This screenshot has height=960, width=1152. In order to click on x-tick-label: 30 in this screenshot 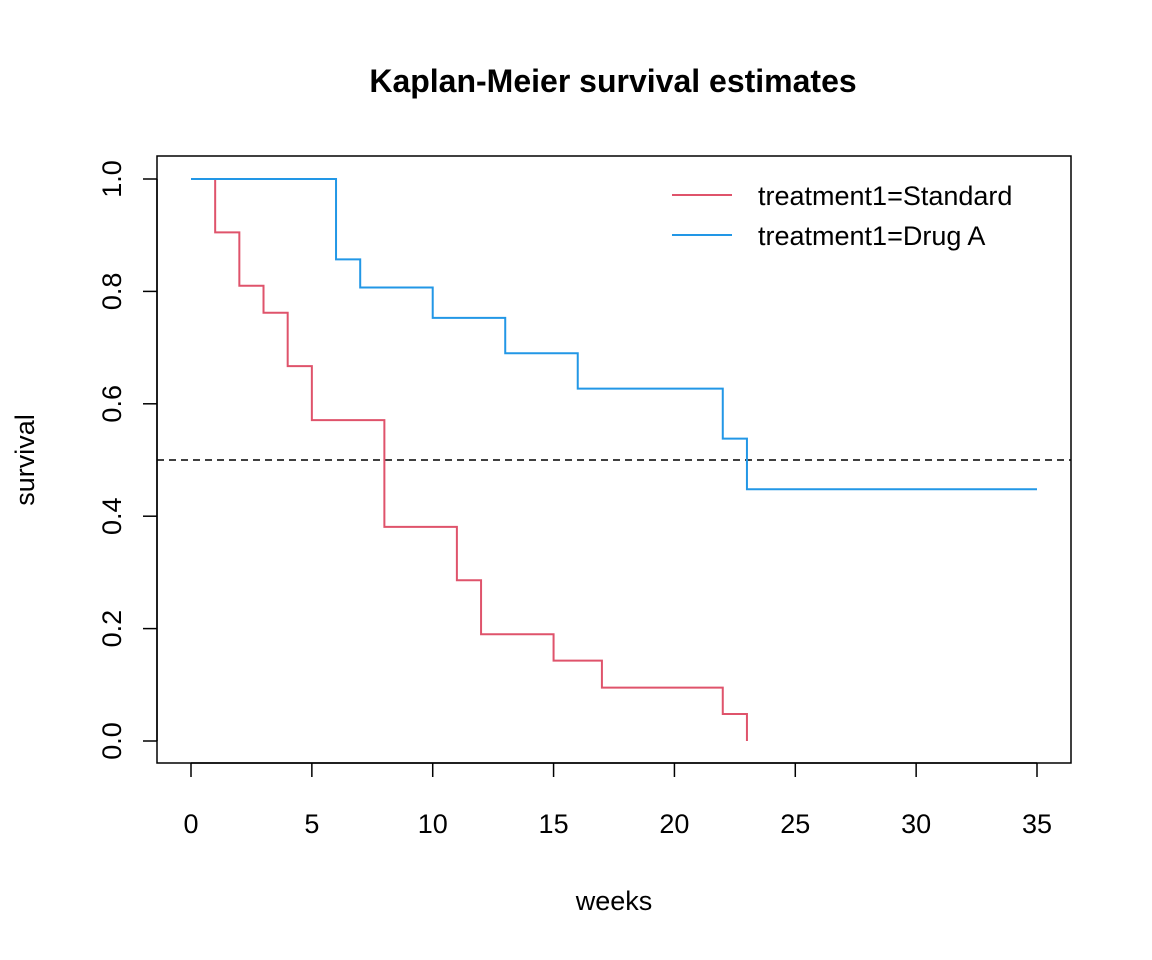, I will do `click(916, 824)`.